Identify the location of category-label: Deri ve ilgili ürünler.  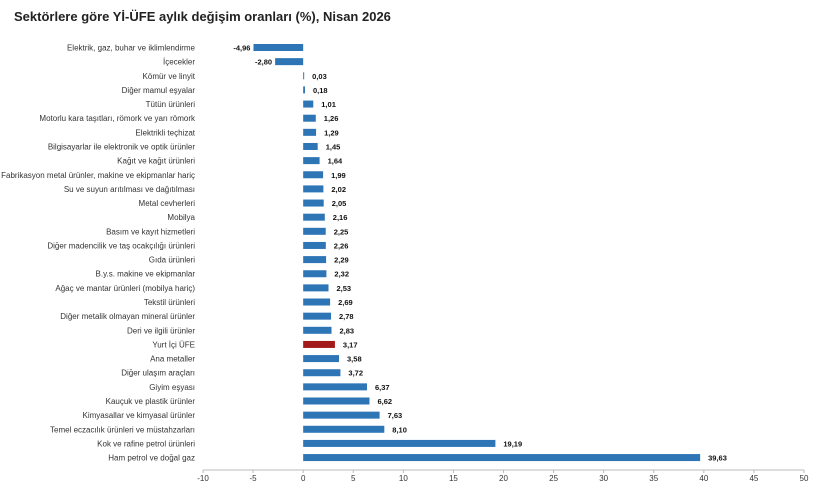
(161, 330).